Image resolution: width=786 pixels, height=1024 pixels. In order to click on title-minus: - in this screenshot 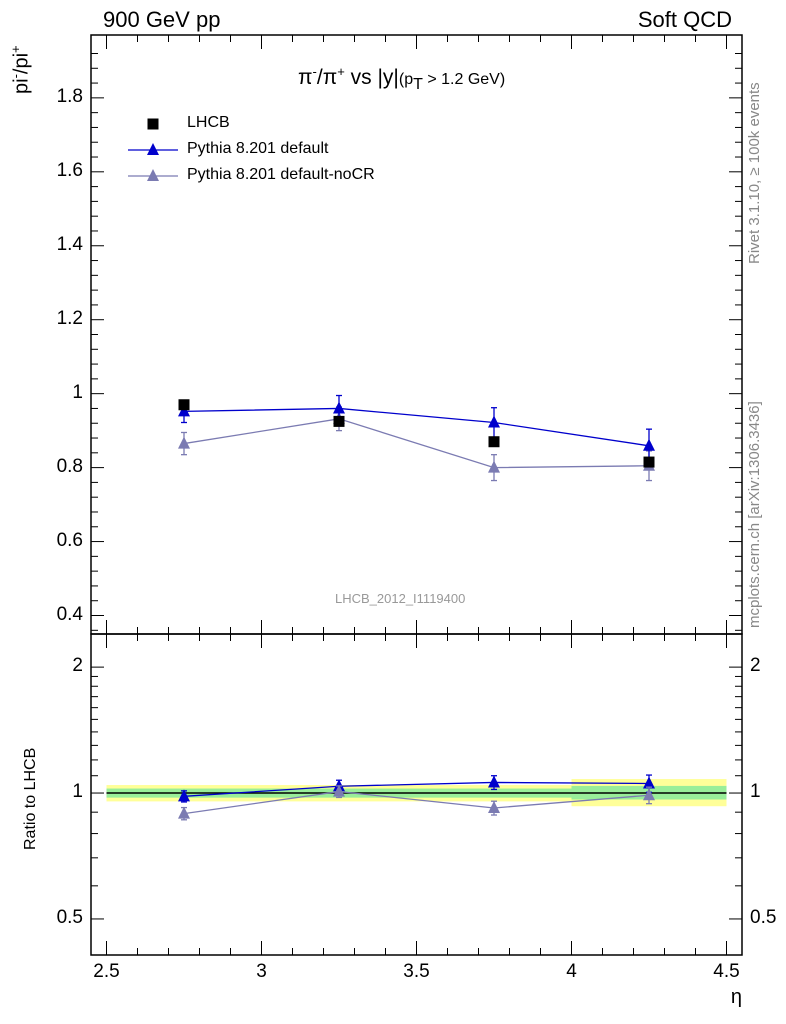, I will do `click(314, 71)`.